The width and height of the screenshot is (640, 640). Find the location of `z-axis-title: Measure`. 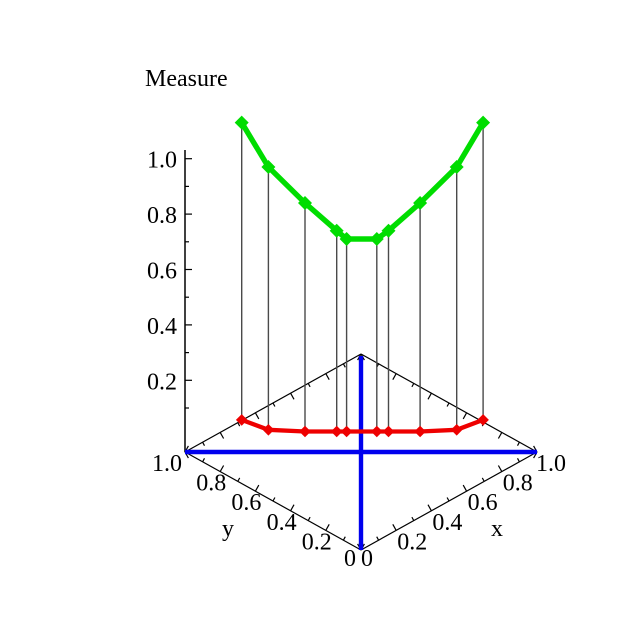

z-axis-title: Measure is located at coordinates (186, 79).